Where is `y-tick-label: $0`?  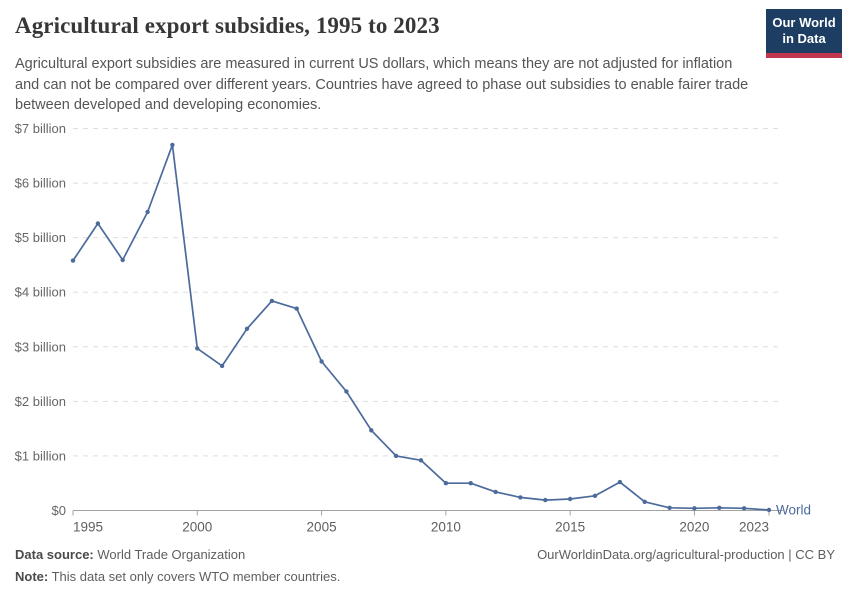 y-tick-label: $0 is located at coordinates (59, 510).